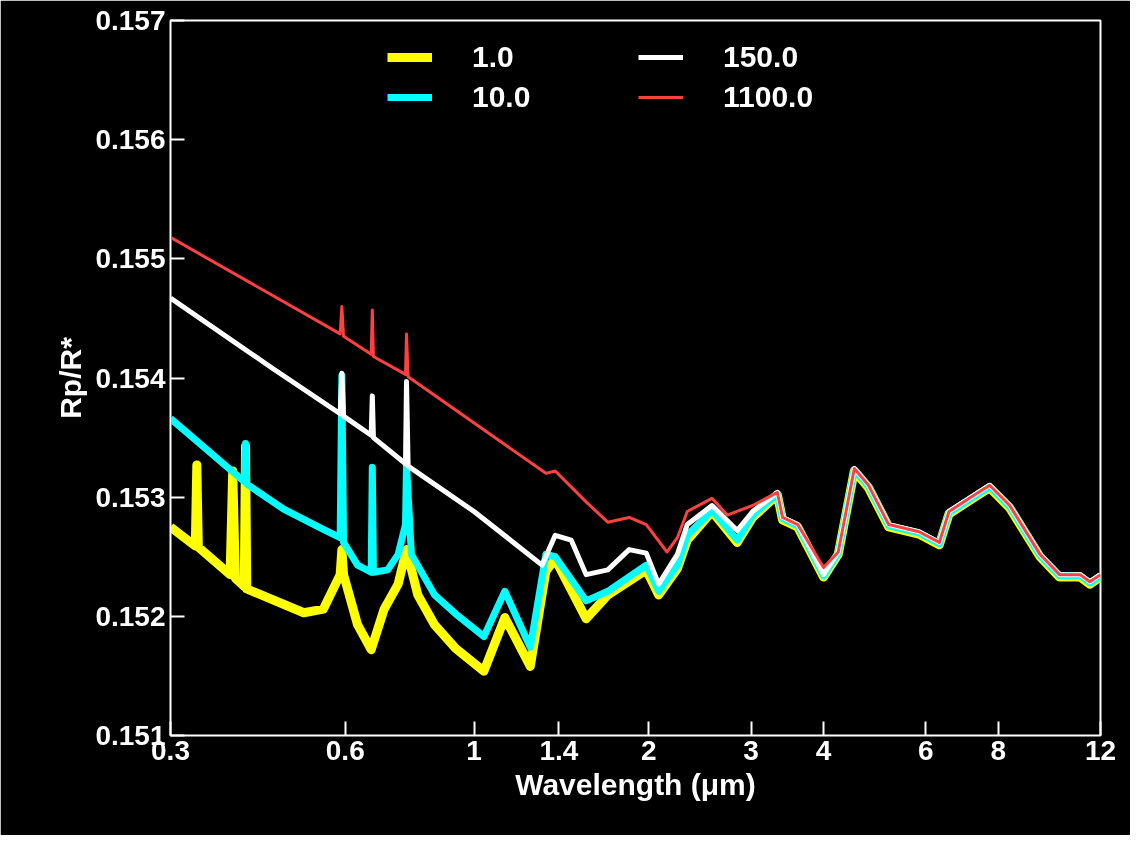 The image size is (1139, 842). I want to click on y-axis-title: Rp/R*, so click(71, 377).